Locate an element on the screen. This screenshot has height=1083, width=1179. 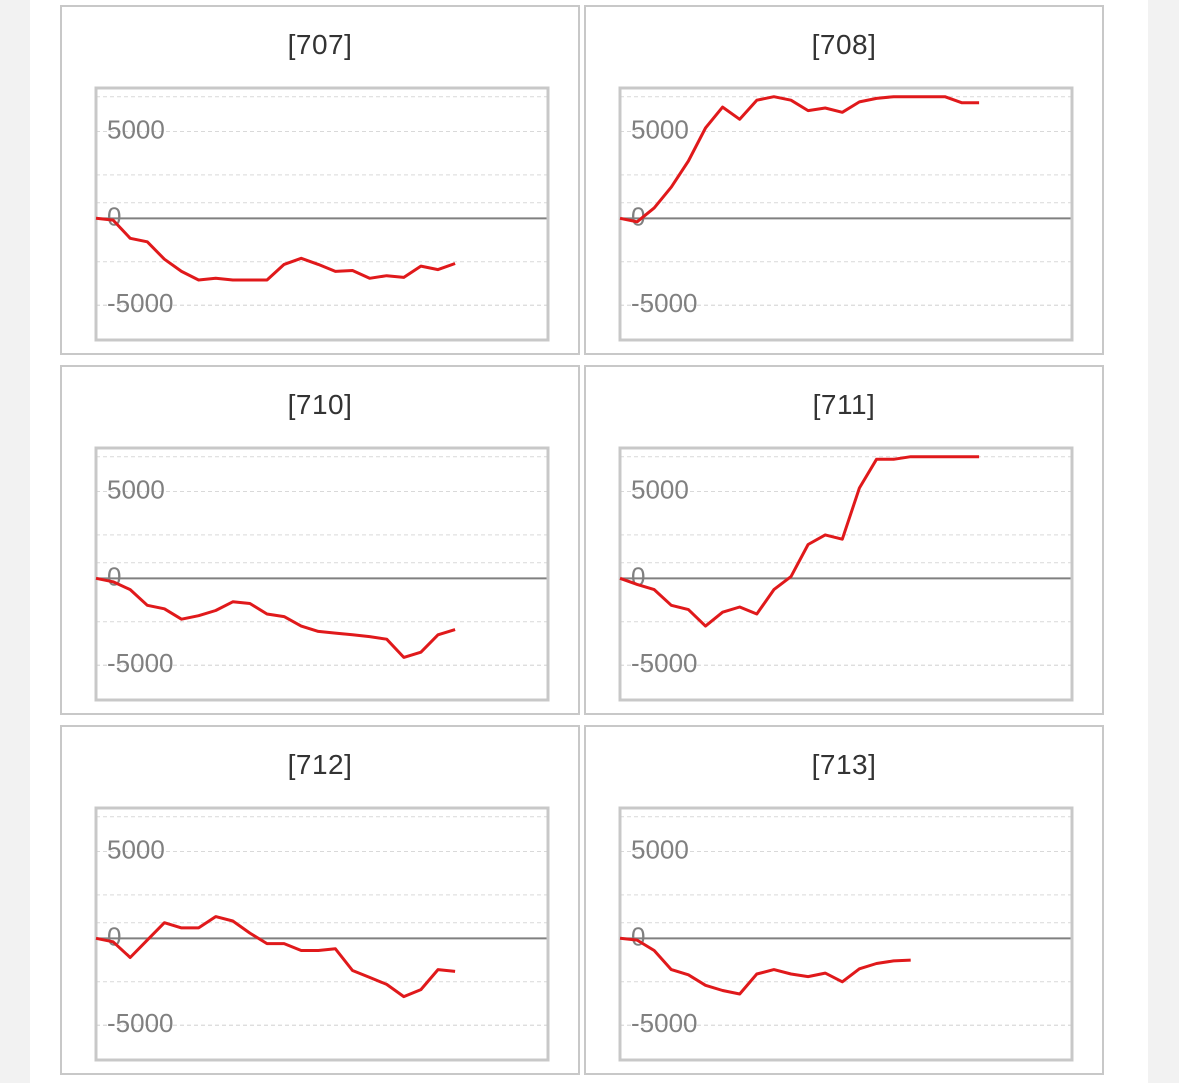
chart-panel: [708] 5000 0 -5000 is located at coordinates (844, 180).